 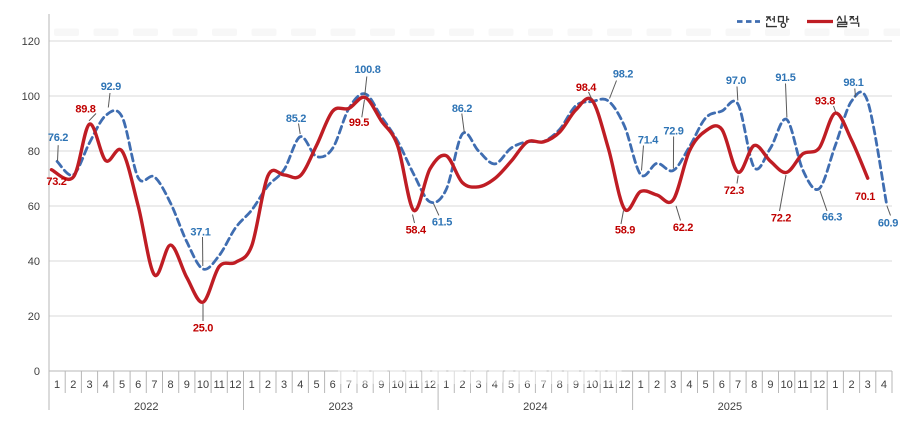 What do you see at coordinates (625, 231) in the screenshot?
I see `svg-text: 58.9` at bounding box center [625, 231].